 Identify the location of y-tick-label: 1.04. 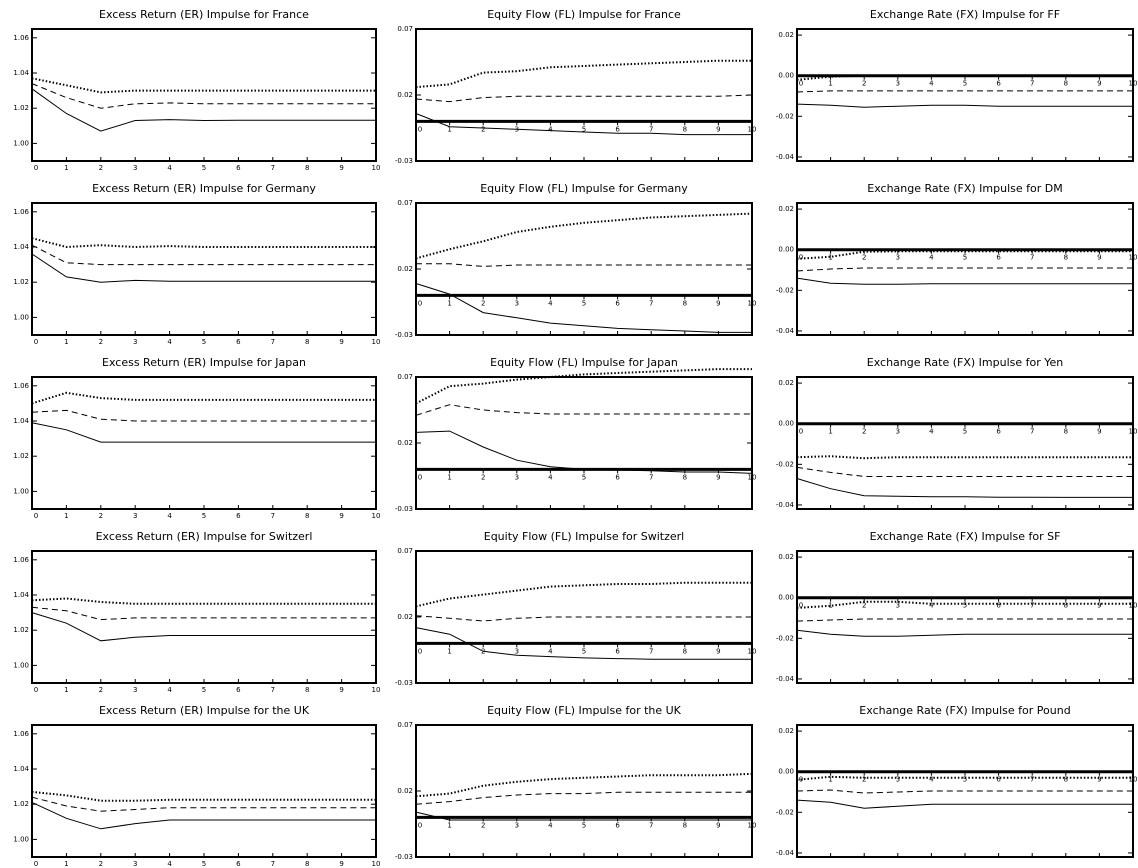
(21, 769).